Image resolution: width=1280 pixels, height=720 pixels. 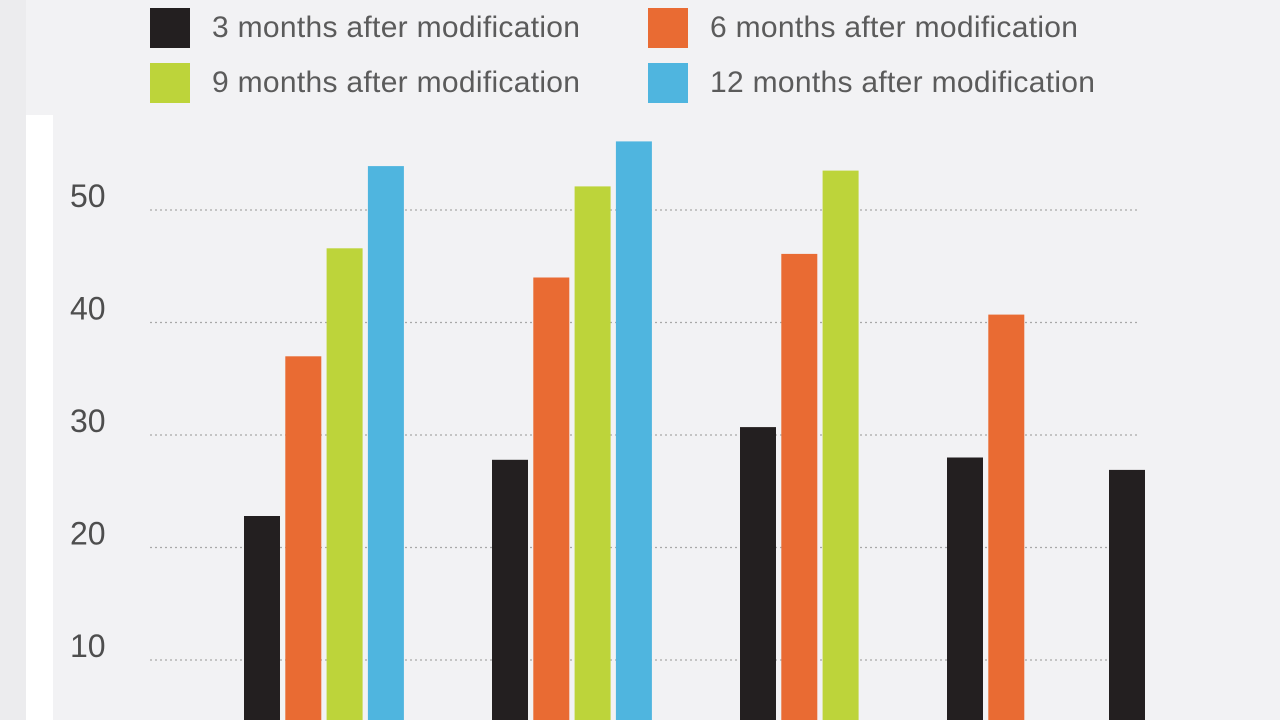 What do you see at coordinates (170, 28) in the screenshot?
I see `legend-swatch-3-months` at bounding box center [170, 28].